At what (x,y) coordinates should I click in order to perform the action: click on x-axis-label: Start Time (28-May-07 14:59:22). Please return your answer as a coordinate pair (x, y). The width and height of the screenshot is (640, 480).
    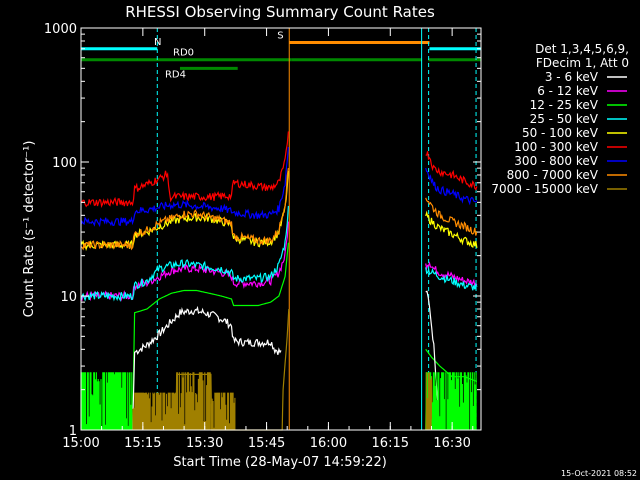
    Looking at the image, I should click on (280, 462).